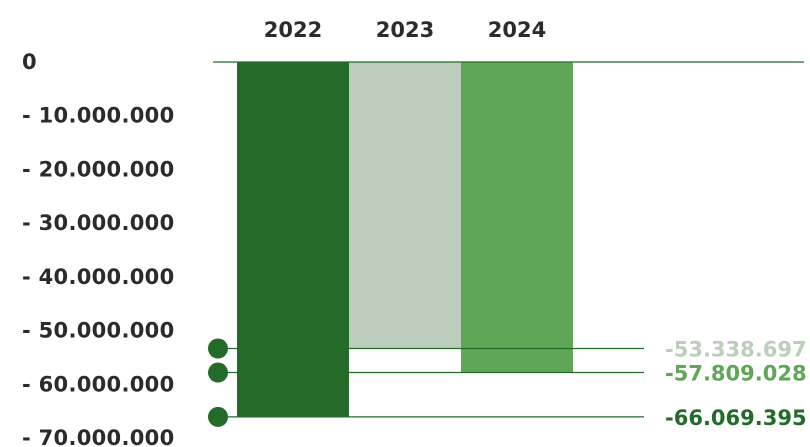 This screenshot has width=810, height=447. I want to click on value-label: -53.338.697, so click(736, 350).